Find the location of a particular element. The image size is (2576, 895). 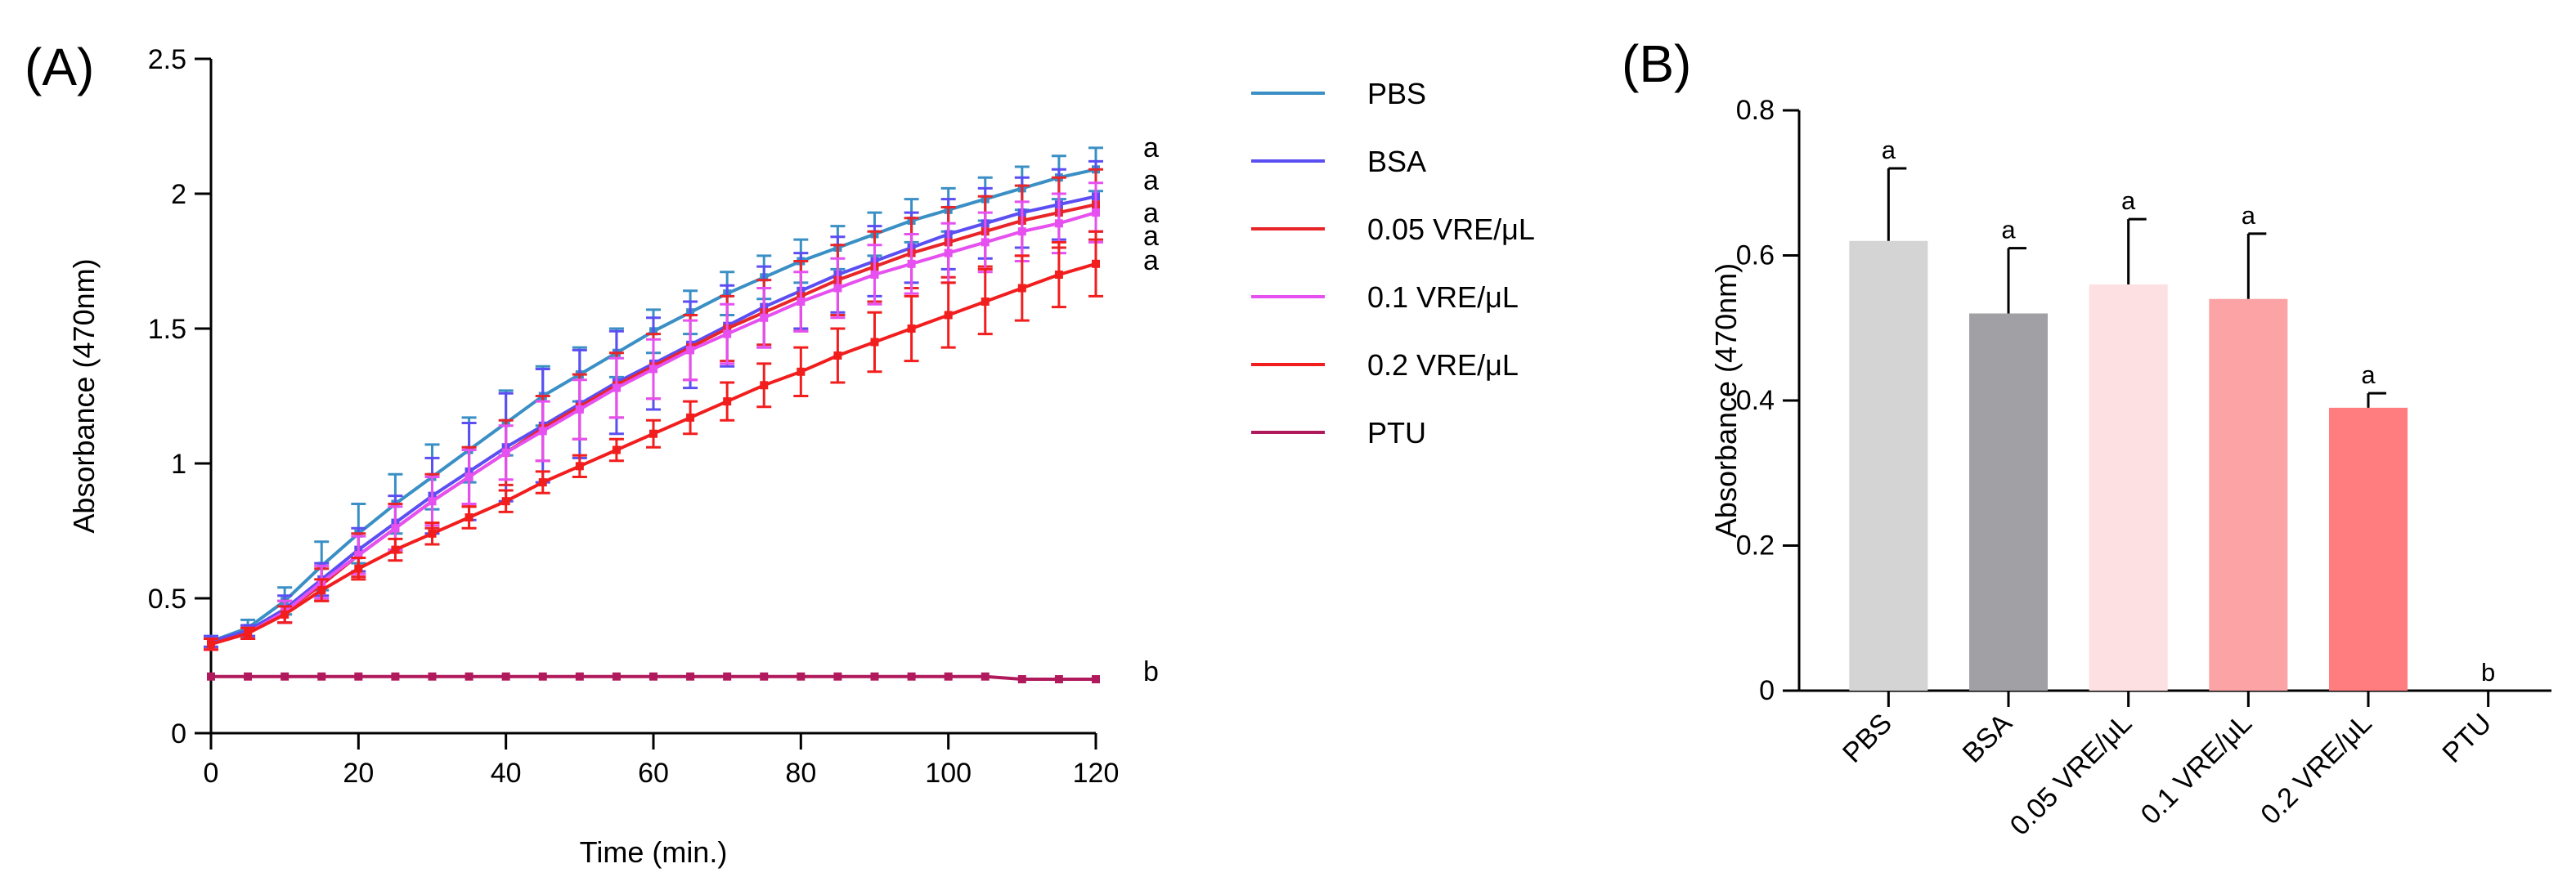

legend-item: 0.05 VRE/μL is located at coordinates (1393, 229).